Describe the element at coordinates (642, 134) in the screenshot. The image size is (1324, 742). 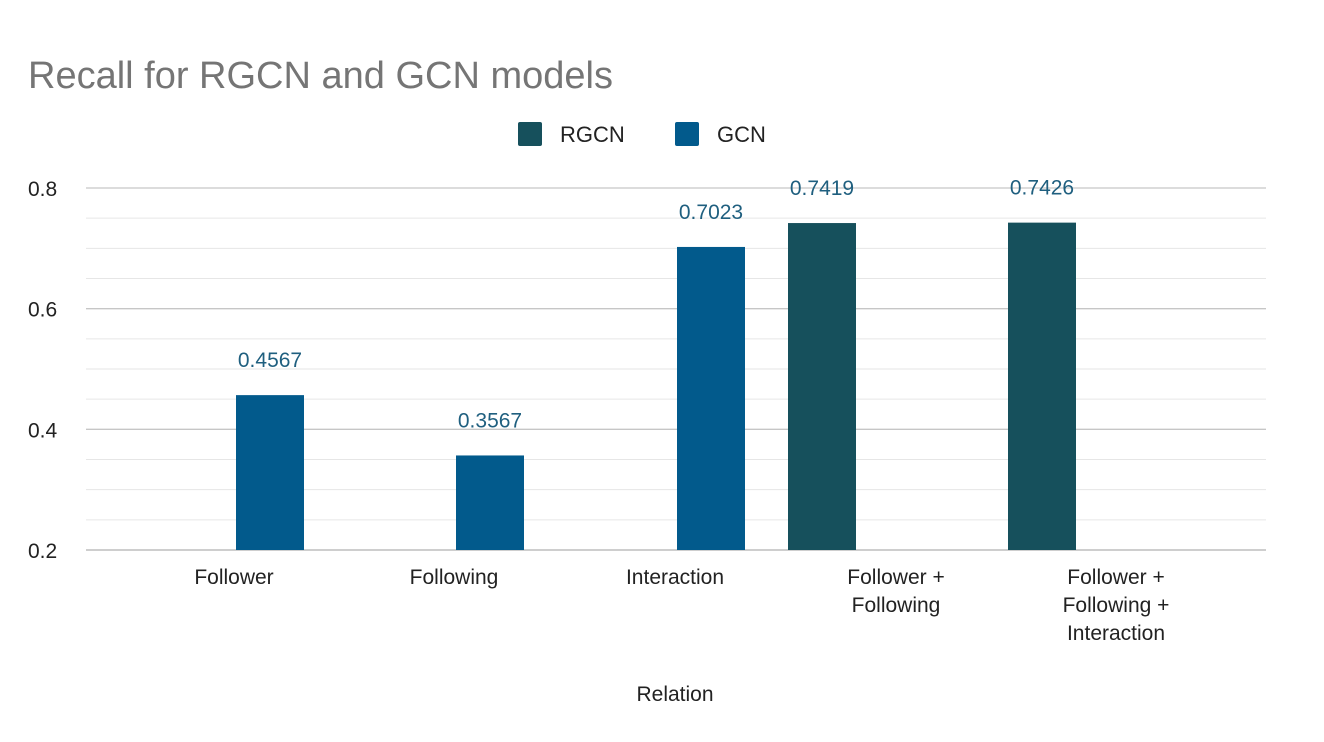
I see `legend: RGCN GCN` at that location.